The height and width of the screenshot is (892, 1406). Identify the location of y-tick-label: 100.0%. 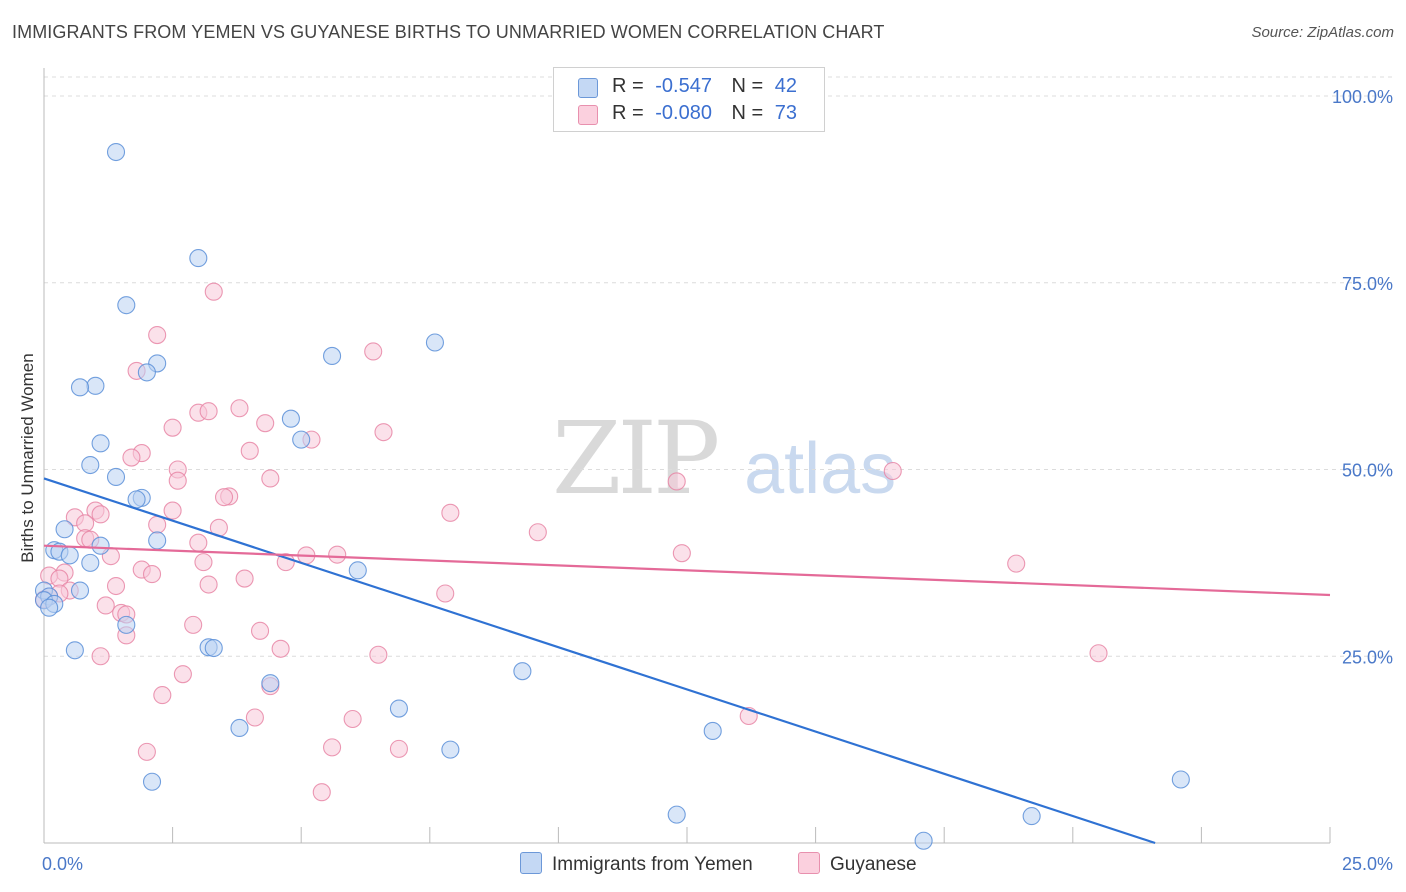
(1362, 97).